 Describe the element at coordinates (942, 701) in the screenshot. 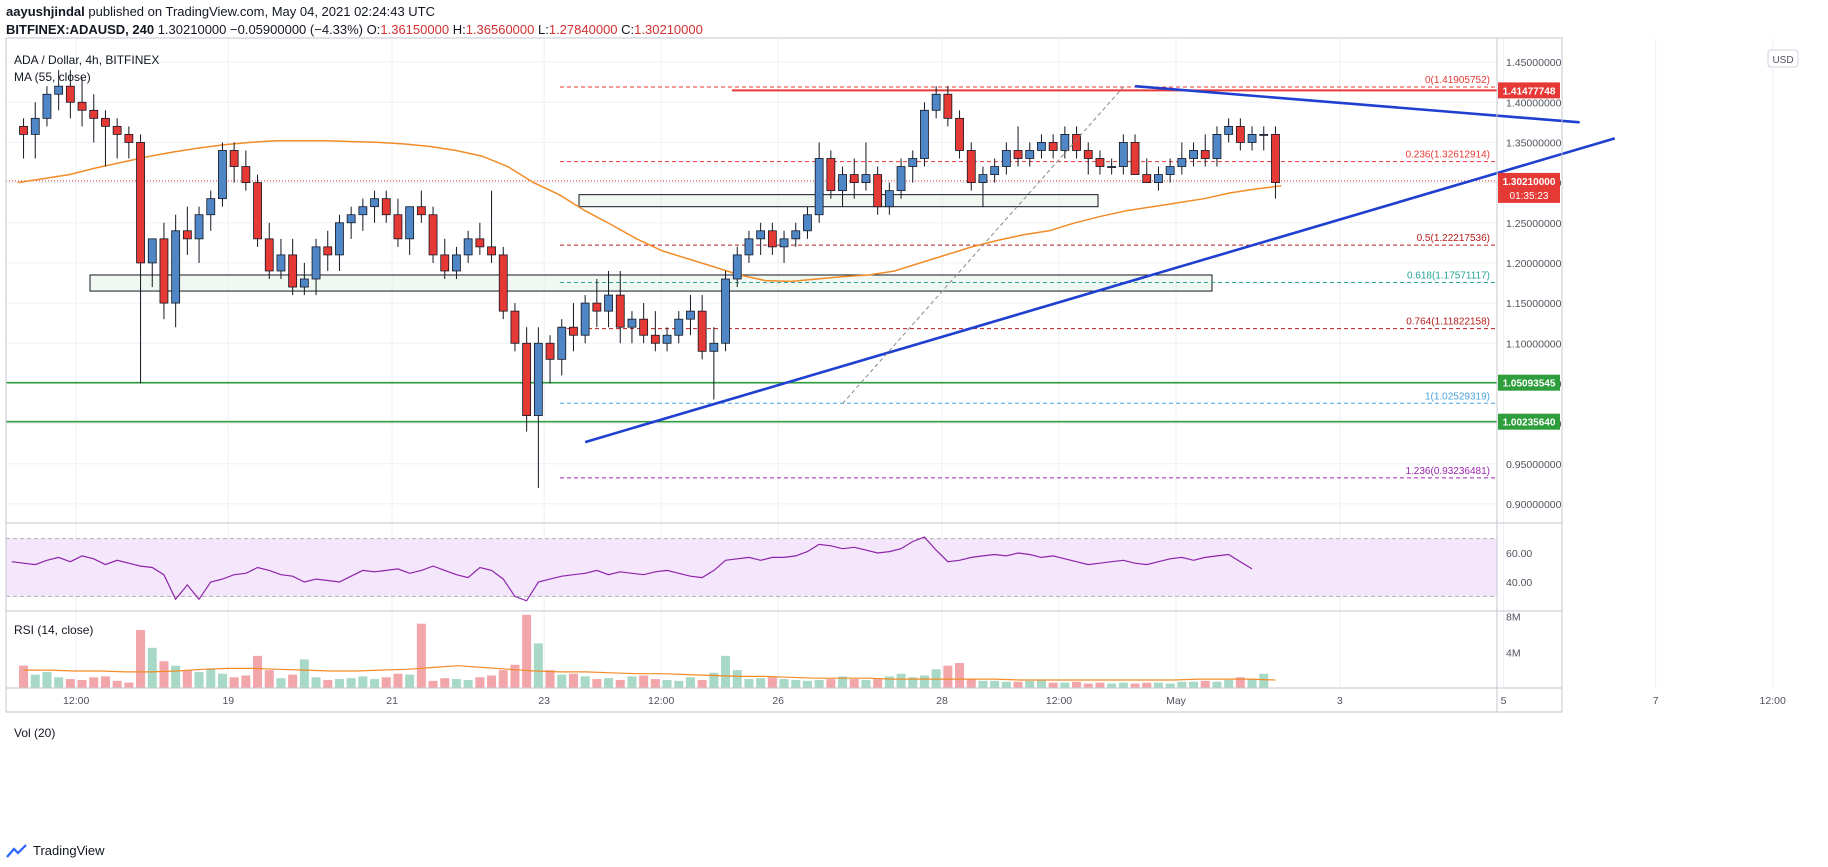

I see `time-tick-label: 28` at that location.